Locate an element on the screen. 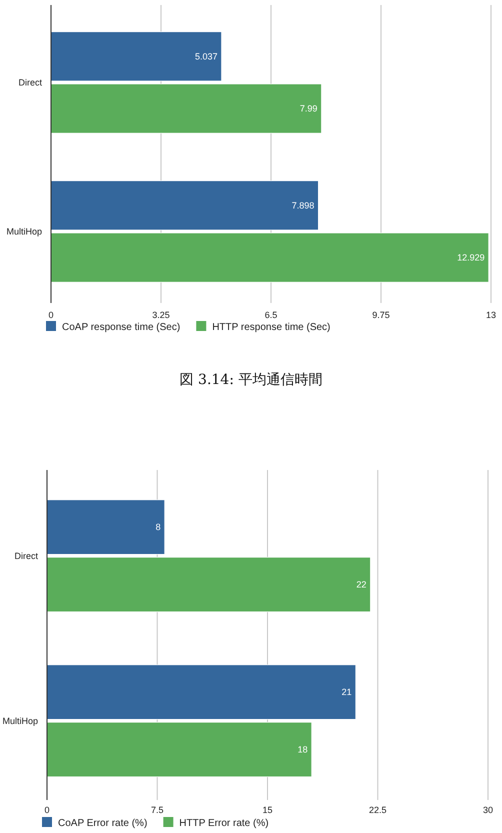  x-tick-label: 7.5 is located at coordinates (157, 810).